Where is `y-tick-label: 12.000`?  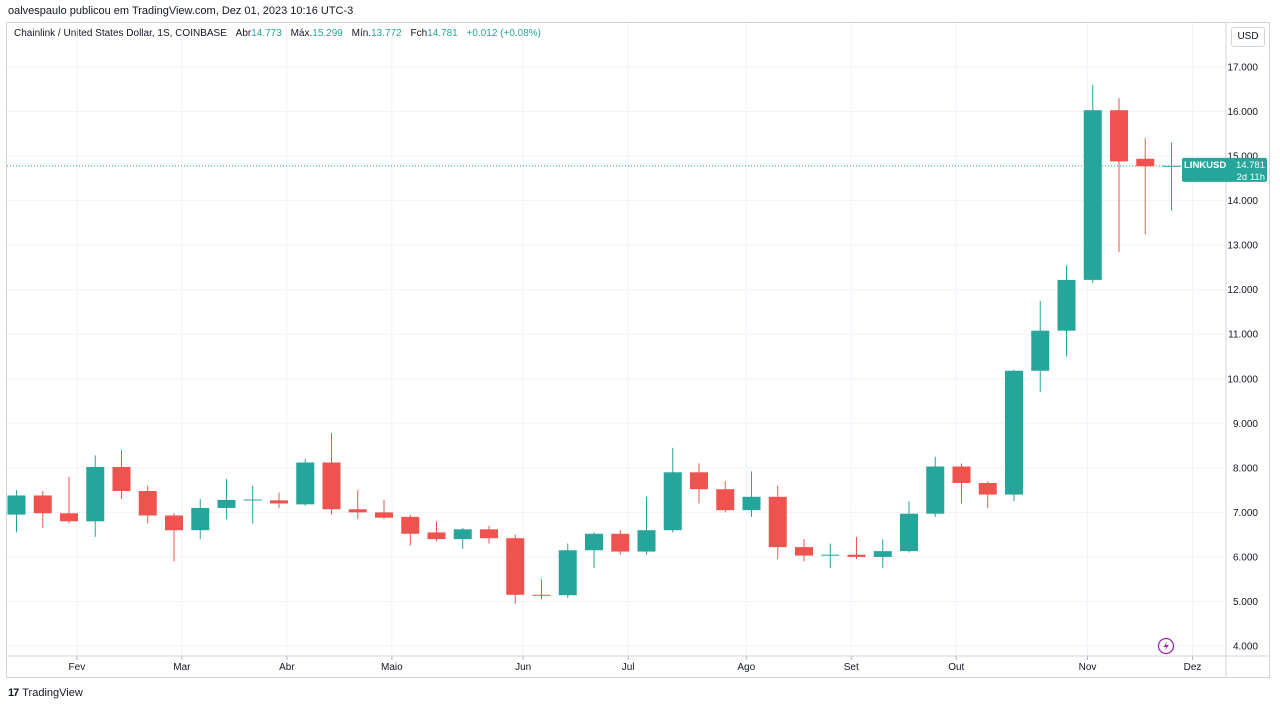 y-tick-label: 12.000 is located at coordinates (1242, 290).